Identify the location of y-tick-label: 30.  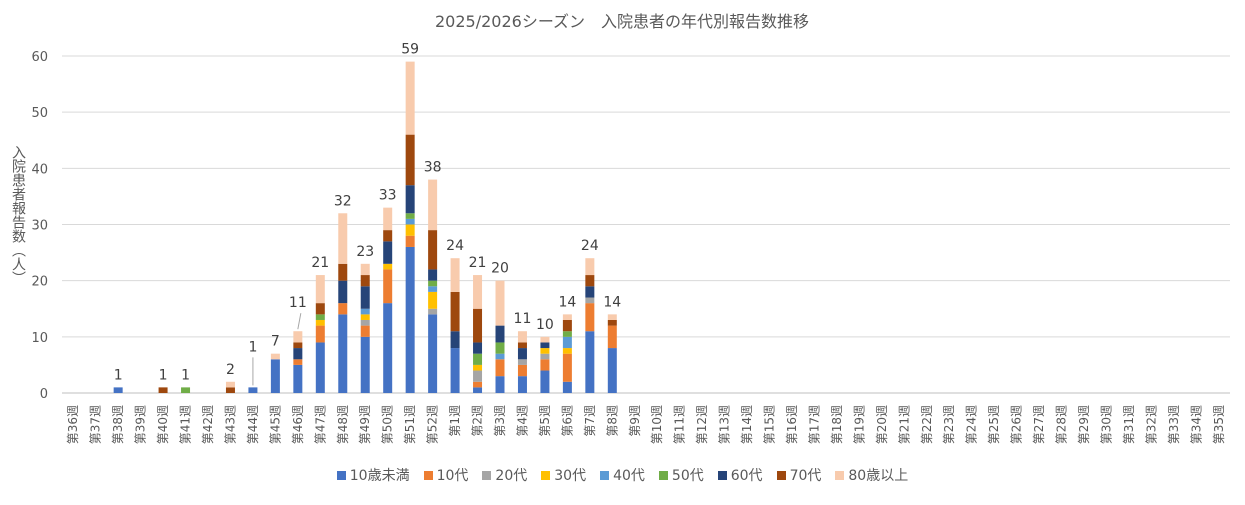
(39, 226).